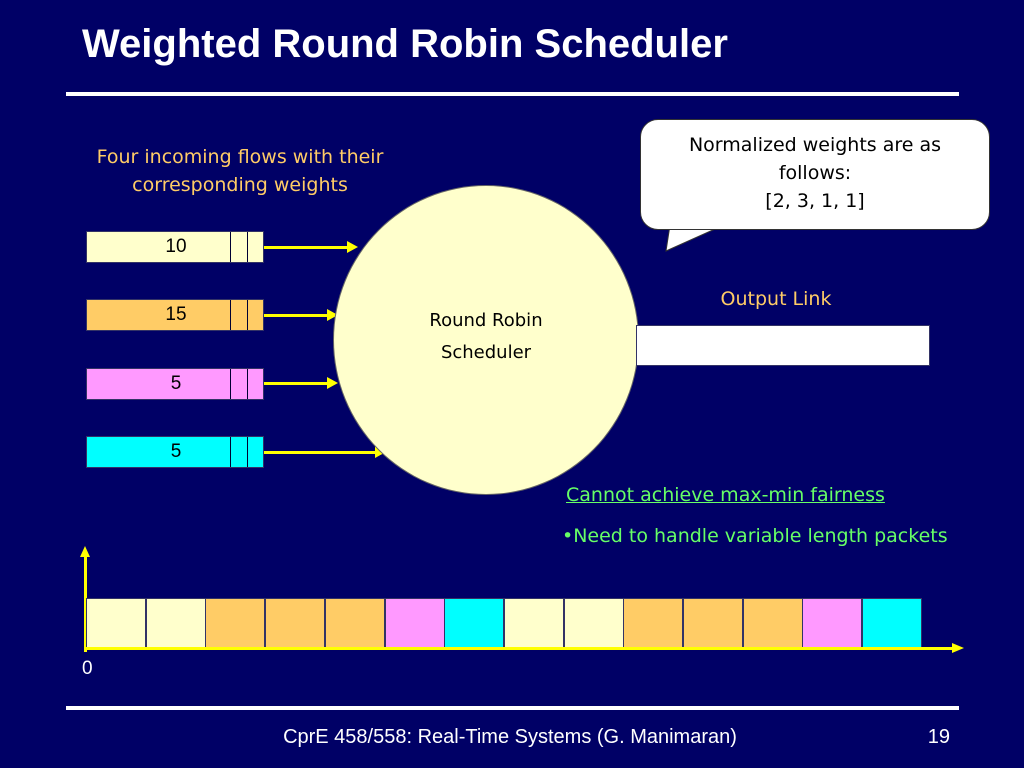 Image resolution: width=1024 pixels, height=768 pixels. I want to click on callout-line: [2, 3, 1, 1], so click(815, 201).